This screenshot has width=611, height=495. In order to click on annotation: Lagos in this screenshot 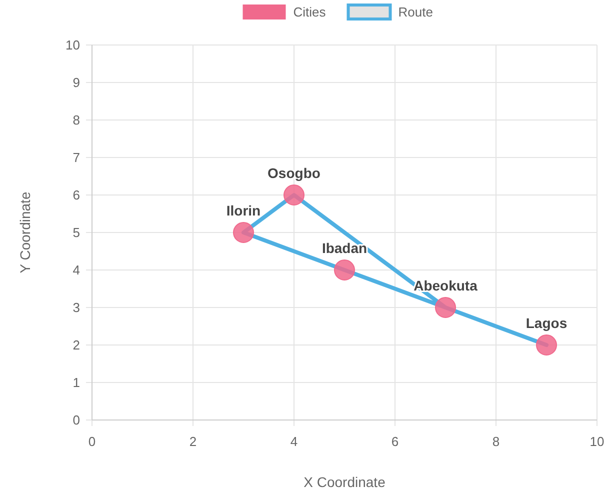, I will do `click(547, 323)`.